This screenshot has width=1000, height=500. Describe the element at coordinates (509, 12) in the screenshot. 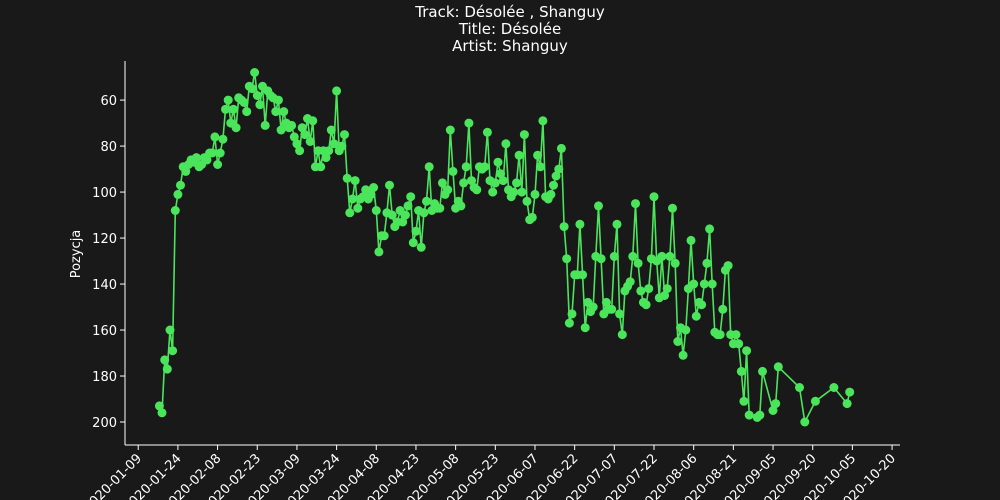

I see `title-line-track: Track: Désolée , Shanguy` at that location.